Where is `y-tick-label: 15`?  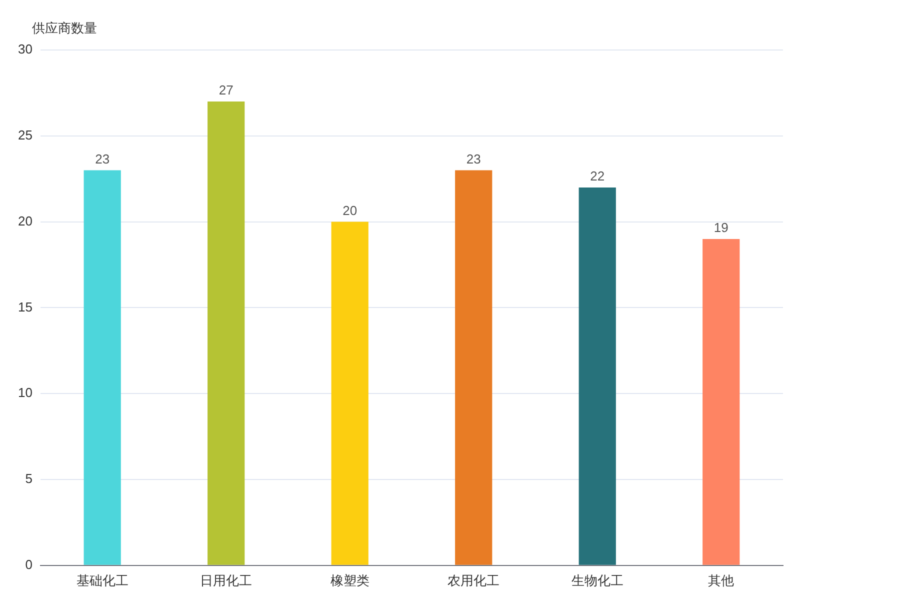
y-tick-label: 15 is located at coordinates (25, 306).